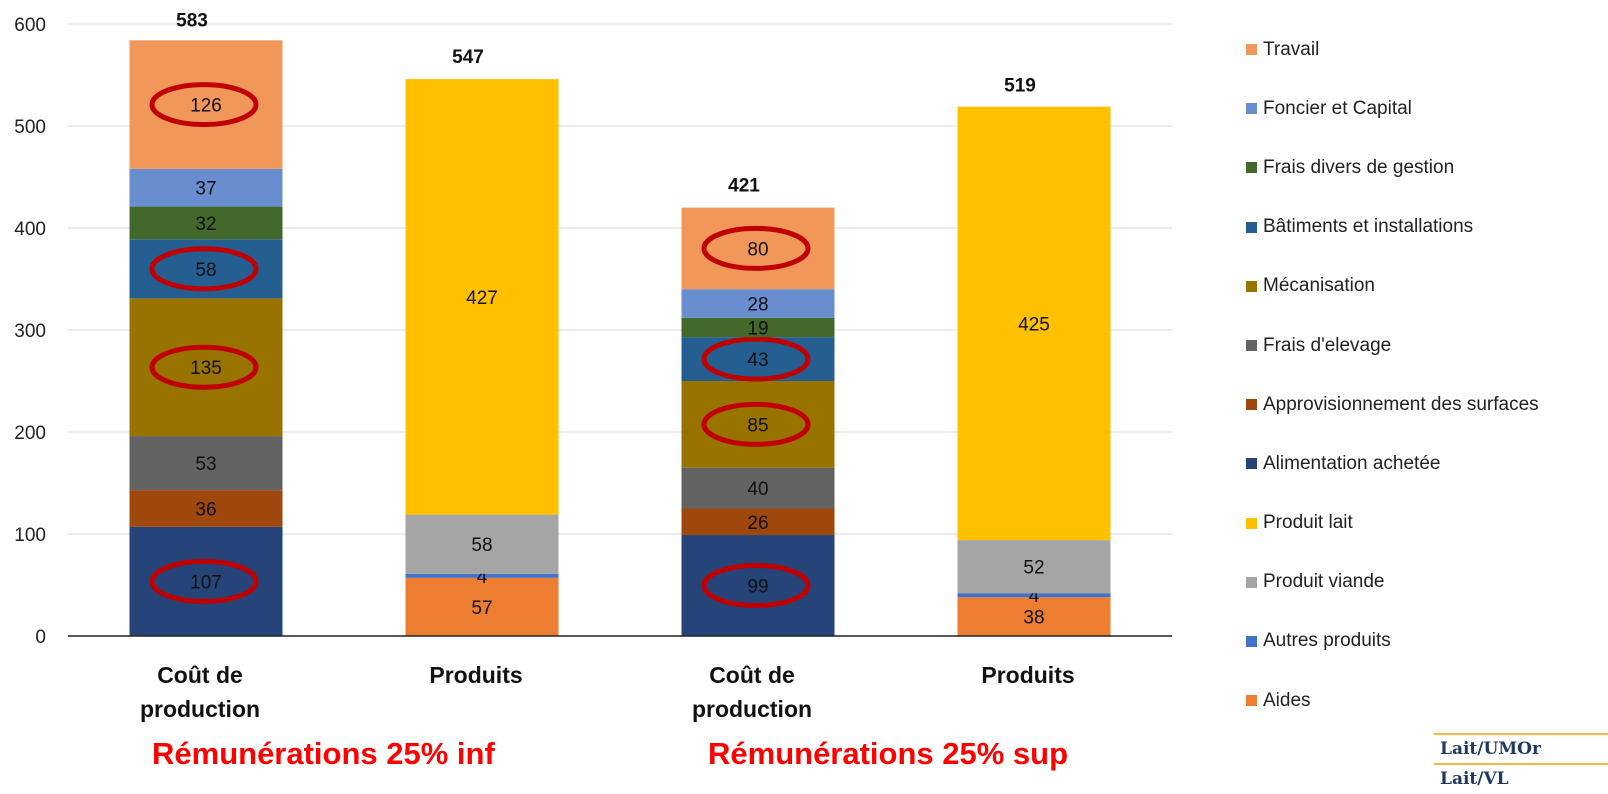  I want to click on legend-item: Autres produits, so click(1426, 641).